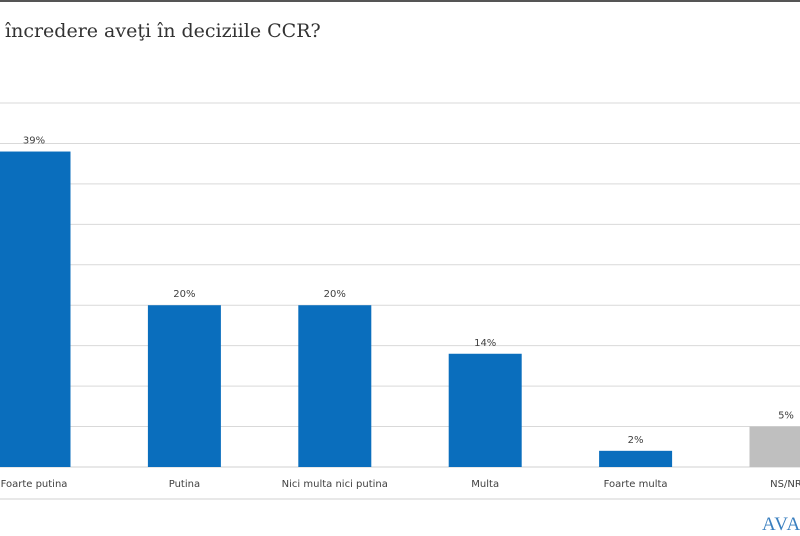 This screenshot has height=536, width=800. Describe the element at coordinates (485, 343) in the screenshot. I see `data-label: 14%` at that location.